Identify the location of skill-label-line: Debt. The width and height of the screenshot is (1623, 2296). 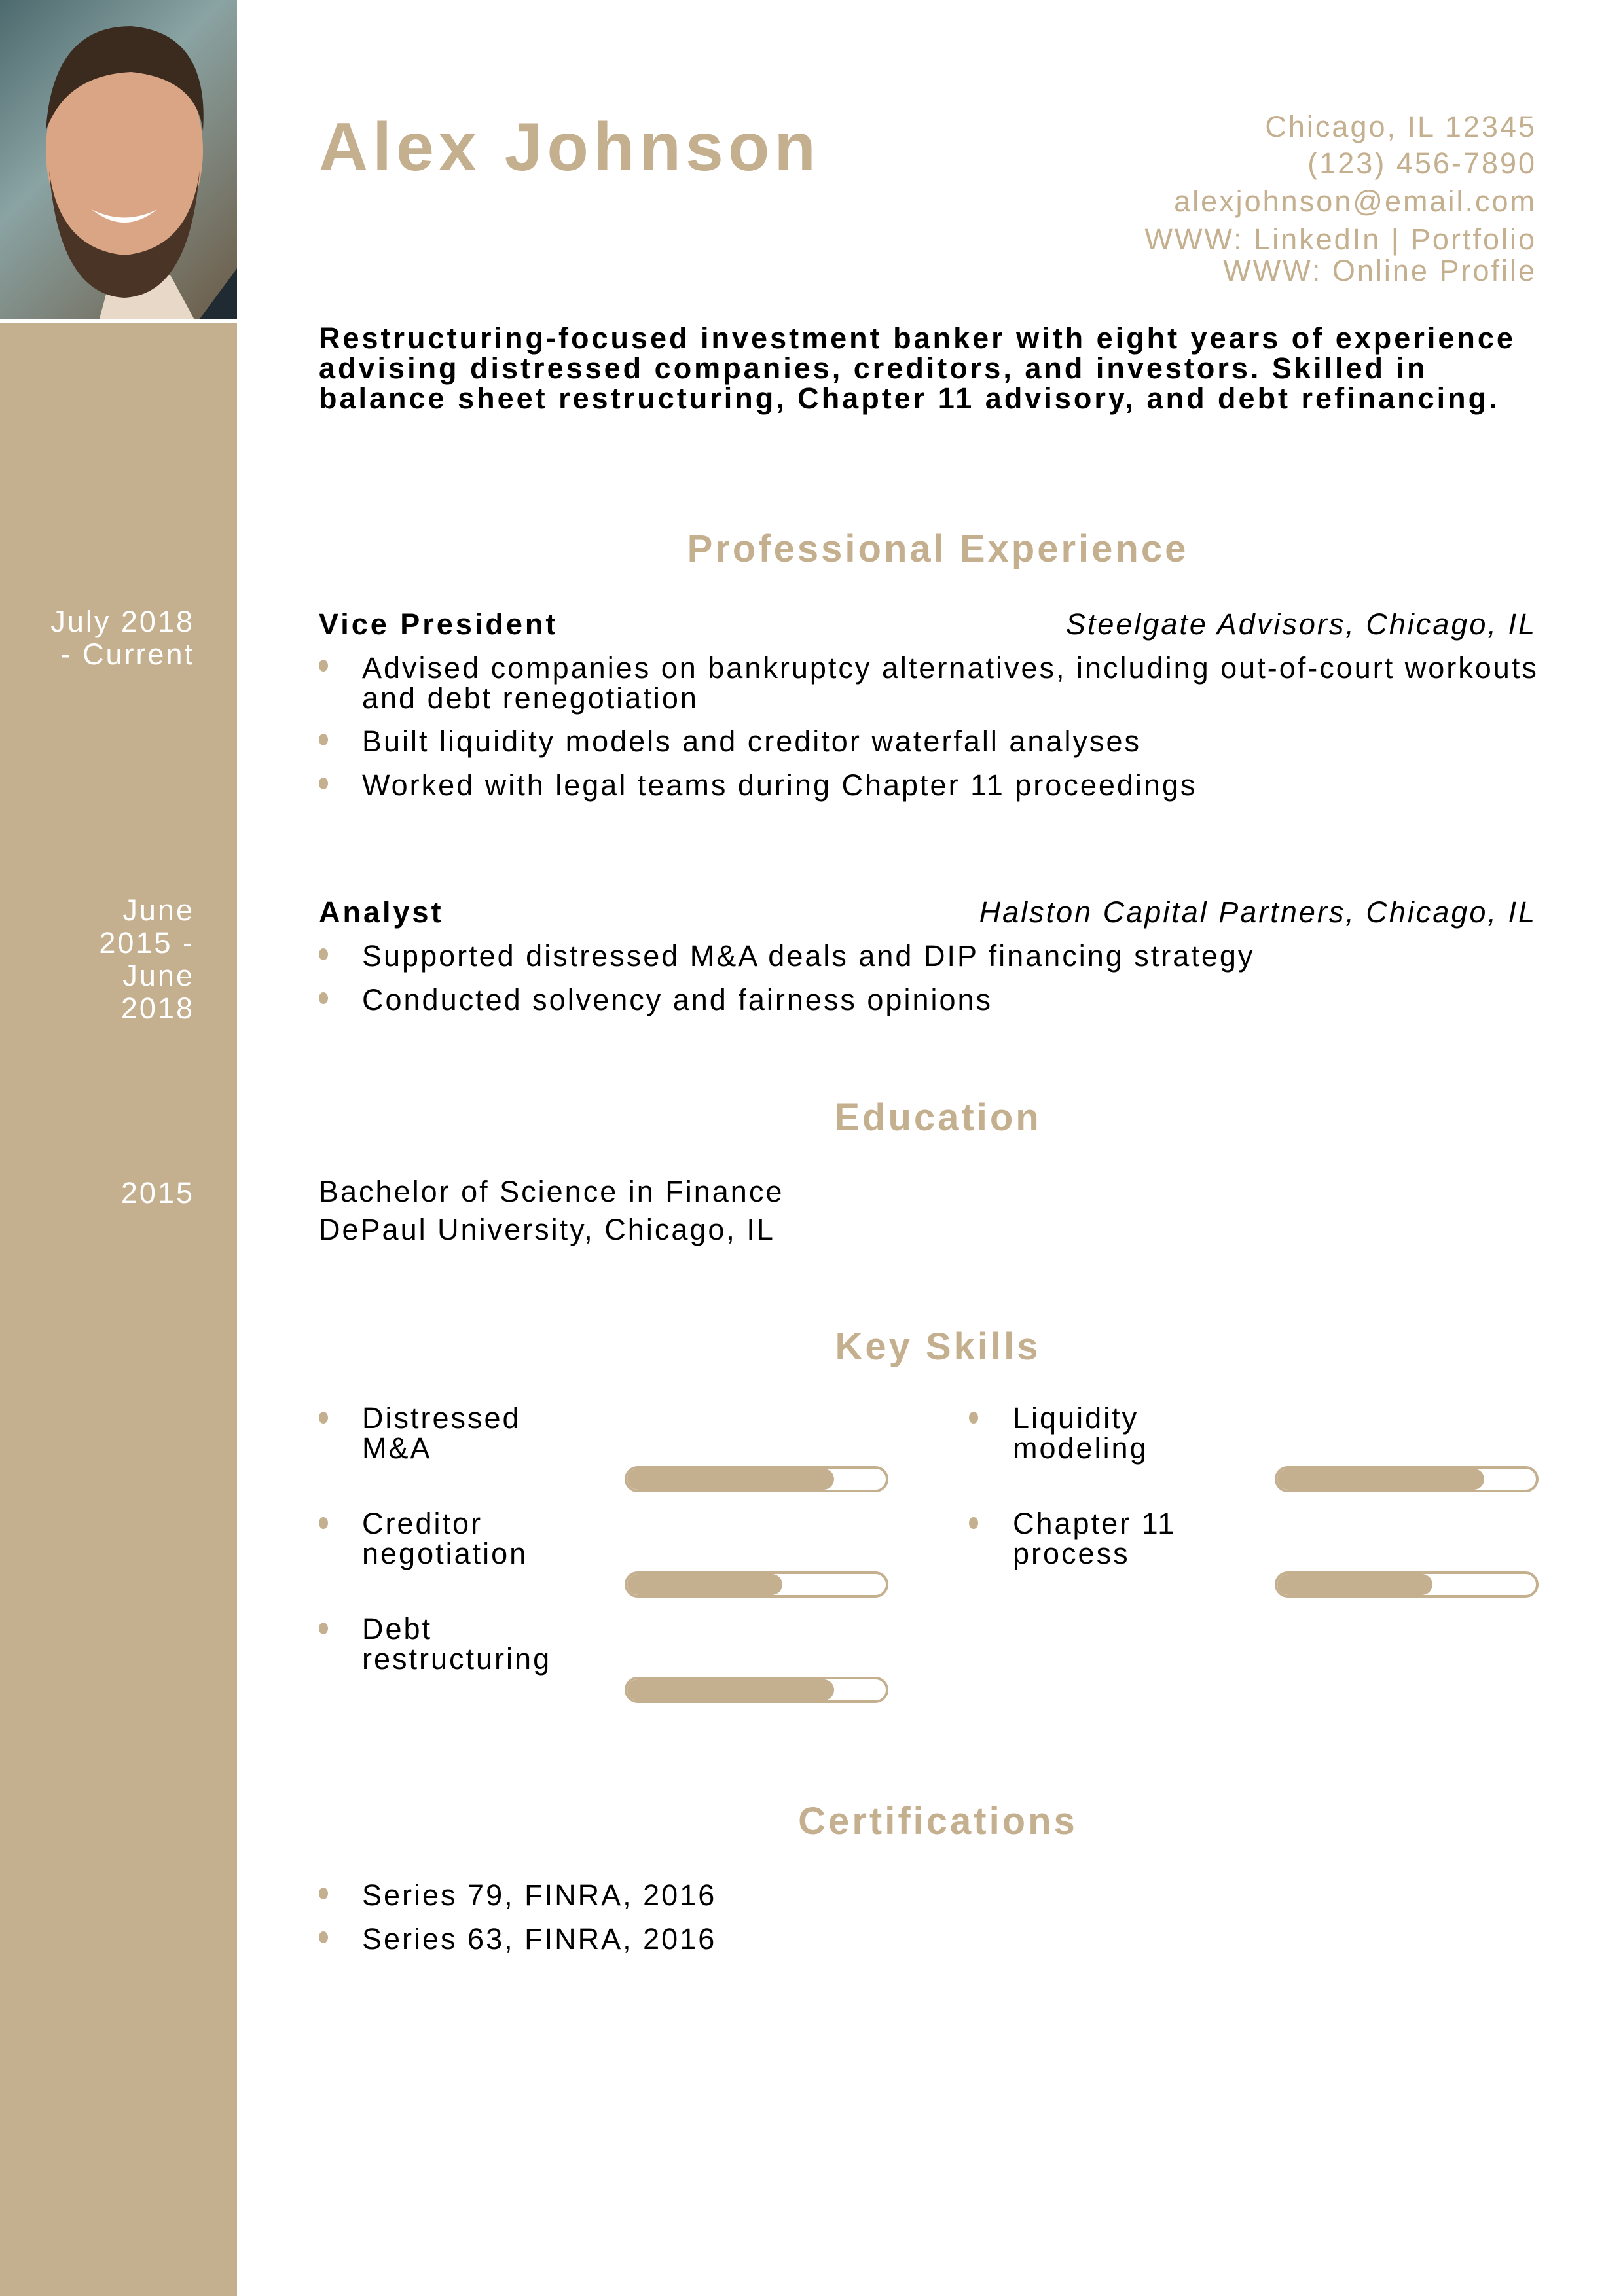
(397, 1628).